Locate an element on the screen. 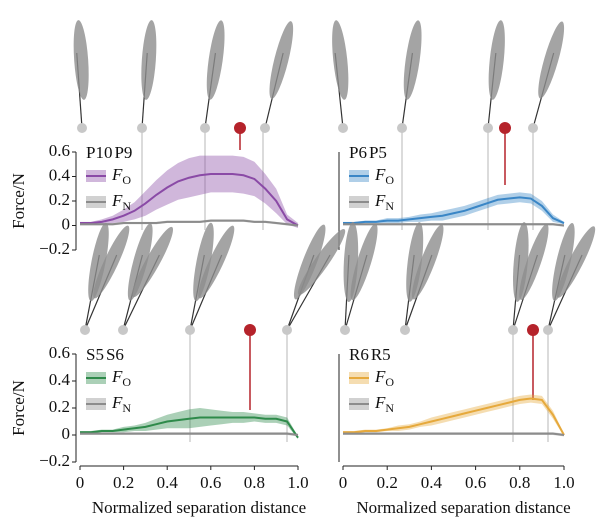 The image size is (604, 519). panel-label: P9 is located at coordinates (123, 152).